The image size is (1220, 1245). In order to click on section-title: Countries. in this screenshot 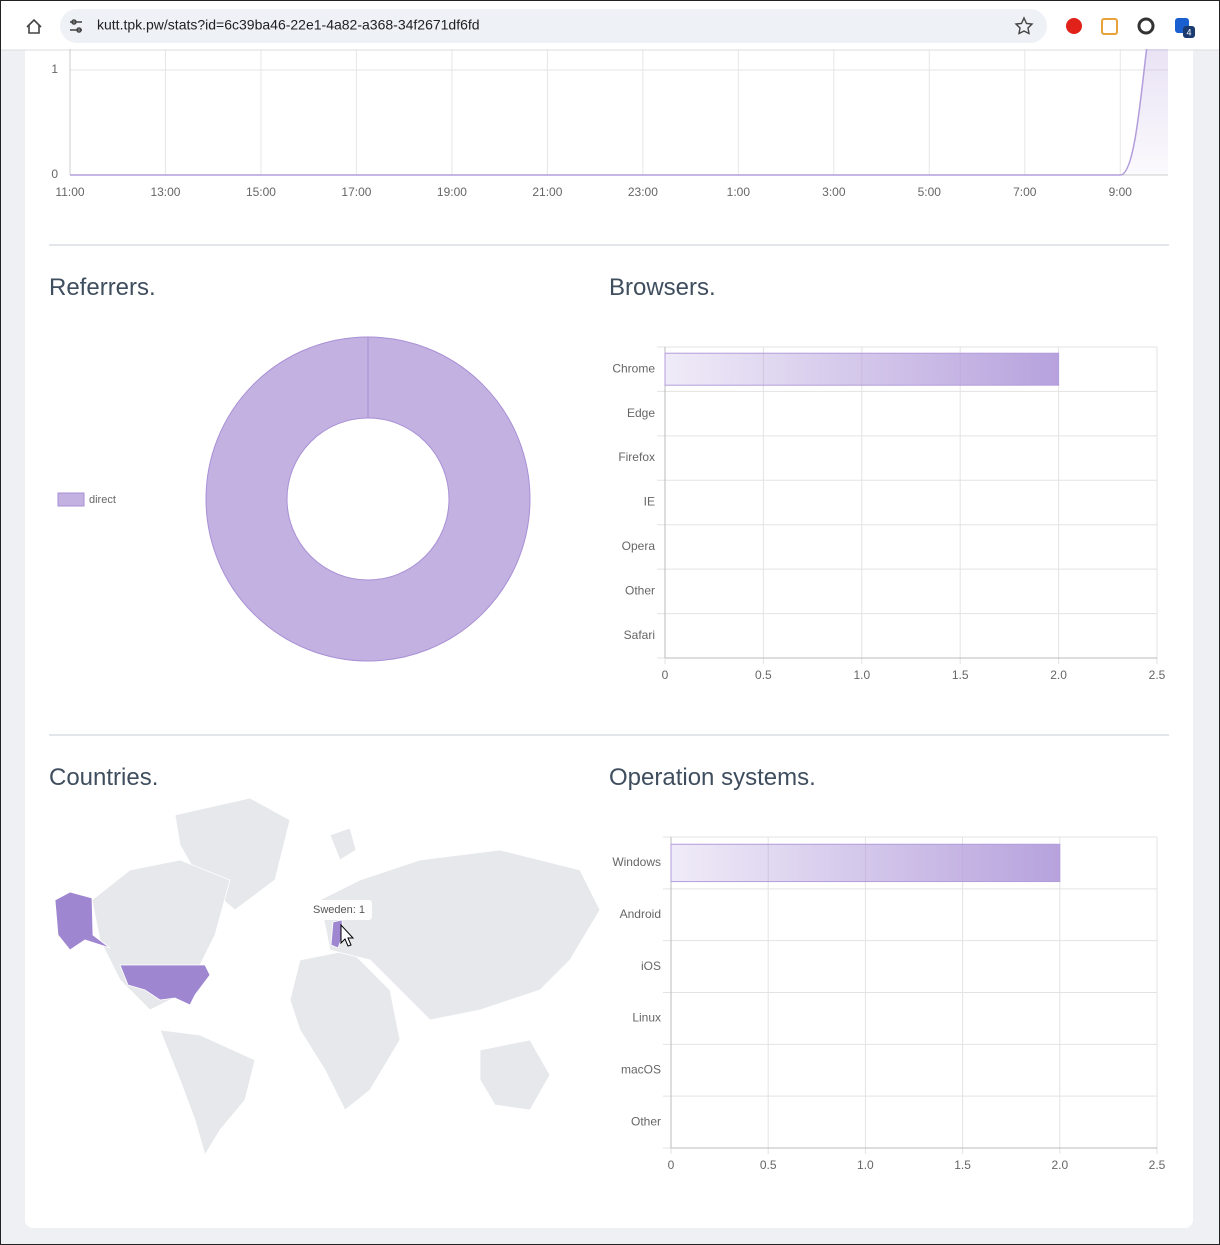, I will do `click(103, 777)`.